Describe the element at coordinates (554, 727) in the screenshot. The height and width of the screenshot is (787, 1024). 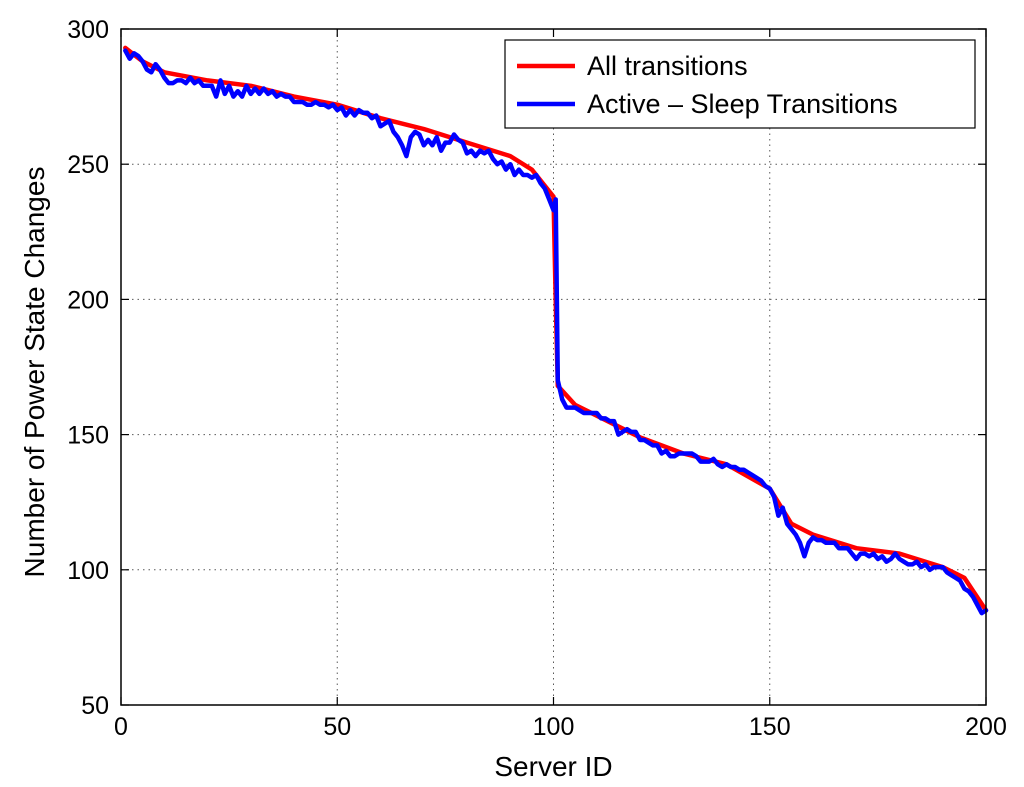
I see `x-tick-label: 100` at that location.